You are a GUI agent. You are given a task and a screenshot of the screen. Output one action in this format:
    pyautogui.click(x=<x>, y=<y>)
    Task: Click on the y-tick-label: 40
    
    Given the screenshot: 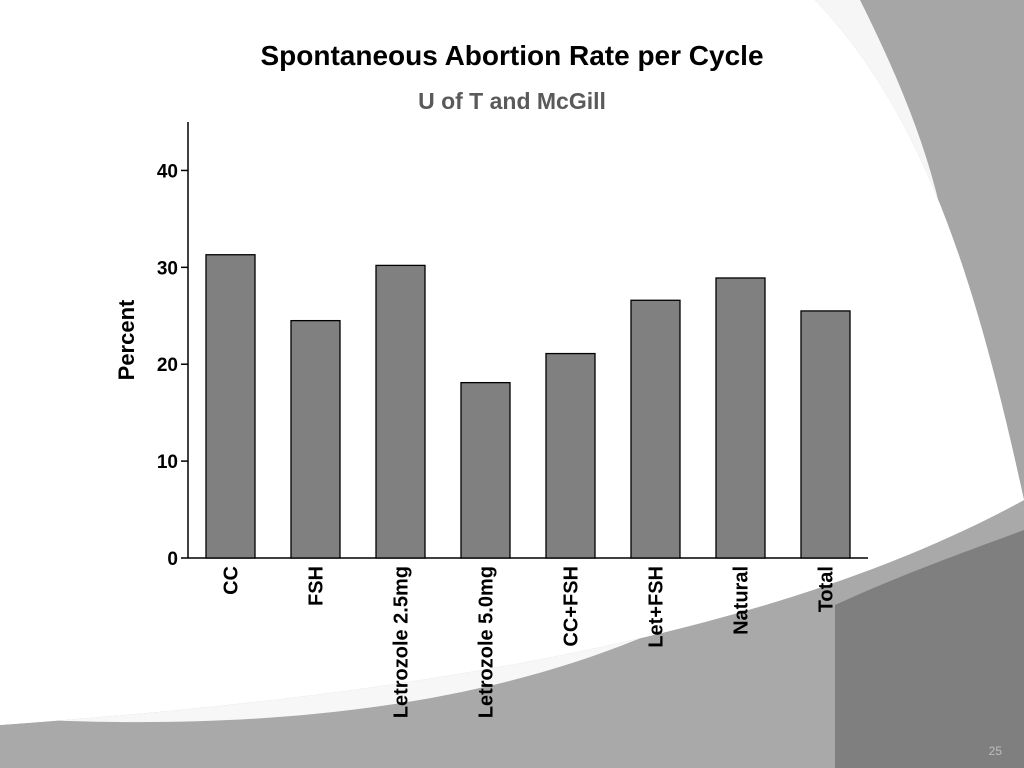 What is the action you would take?
    pyautogui.click(x=167, y=171)
    